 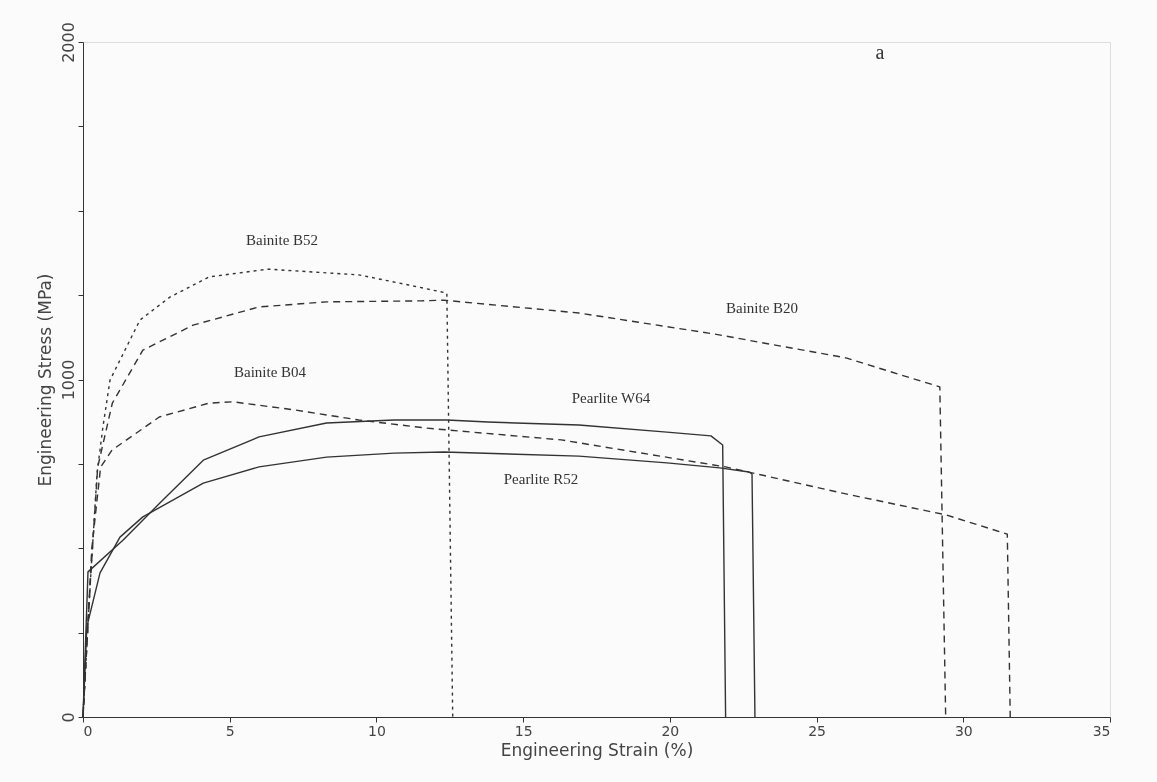 I want to click on y-tick-label: 2000, so click(x=68, y=42).